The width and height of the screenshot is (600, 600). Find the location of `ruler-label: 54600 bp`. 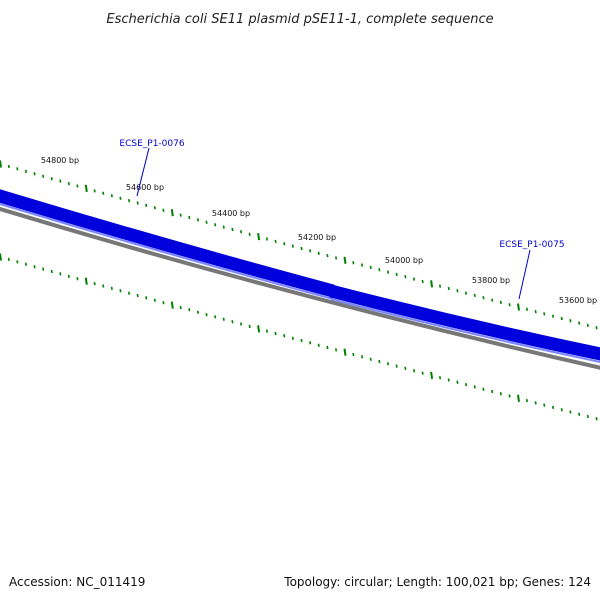

ruler-label: 54600 bp is located at coordinates (145, 187).